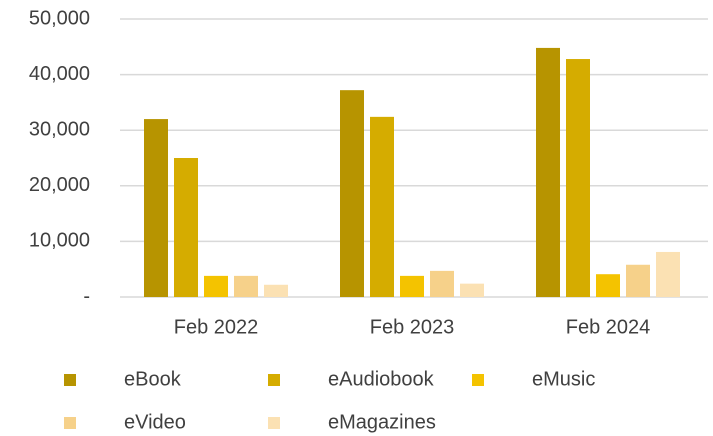 This screenshot has width=713, height=436. What do you see at coordinates (59, 241) in the screenshot?
I see `y-tick-label: 10,000` at bounding box center [59, 241].